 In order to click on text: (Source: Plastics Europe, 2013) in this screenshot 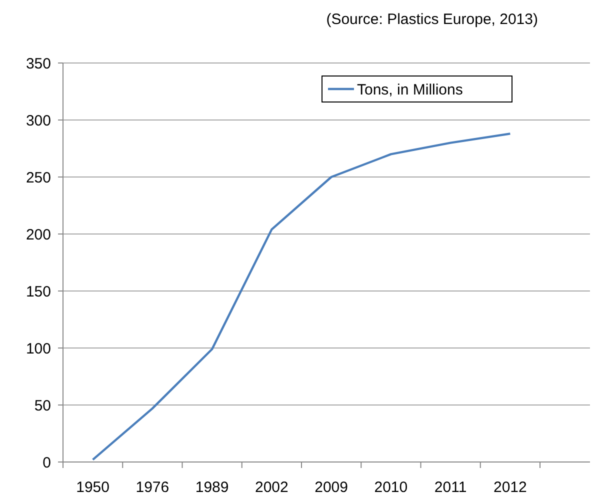, I will do `click(432, 19)`.